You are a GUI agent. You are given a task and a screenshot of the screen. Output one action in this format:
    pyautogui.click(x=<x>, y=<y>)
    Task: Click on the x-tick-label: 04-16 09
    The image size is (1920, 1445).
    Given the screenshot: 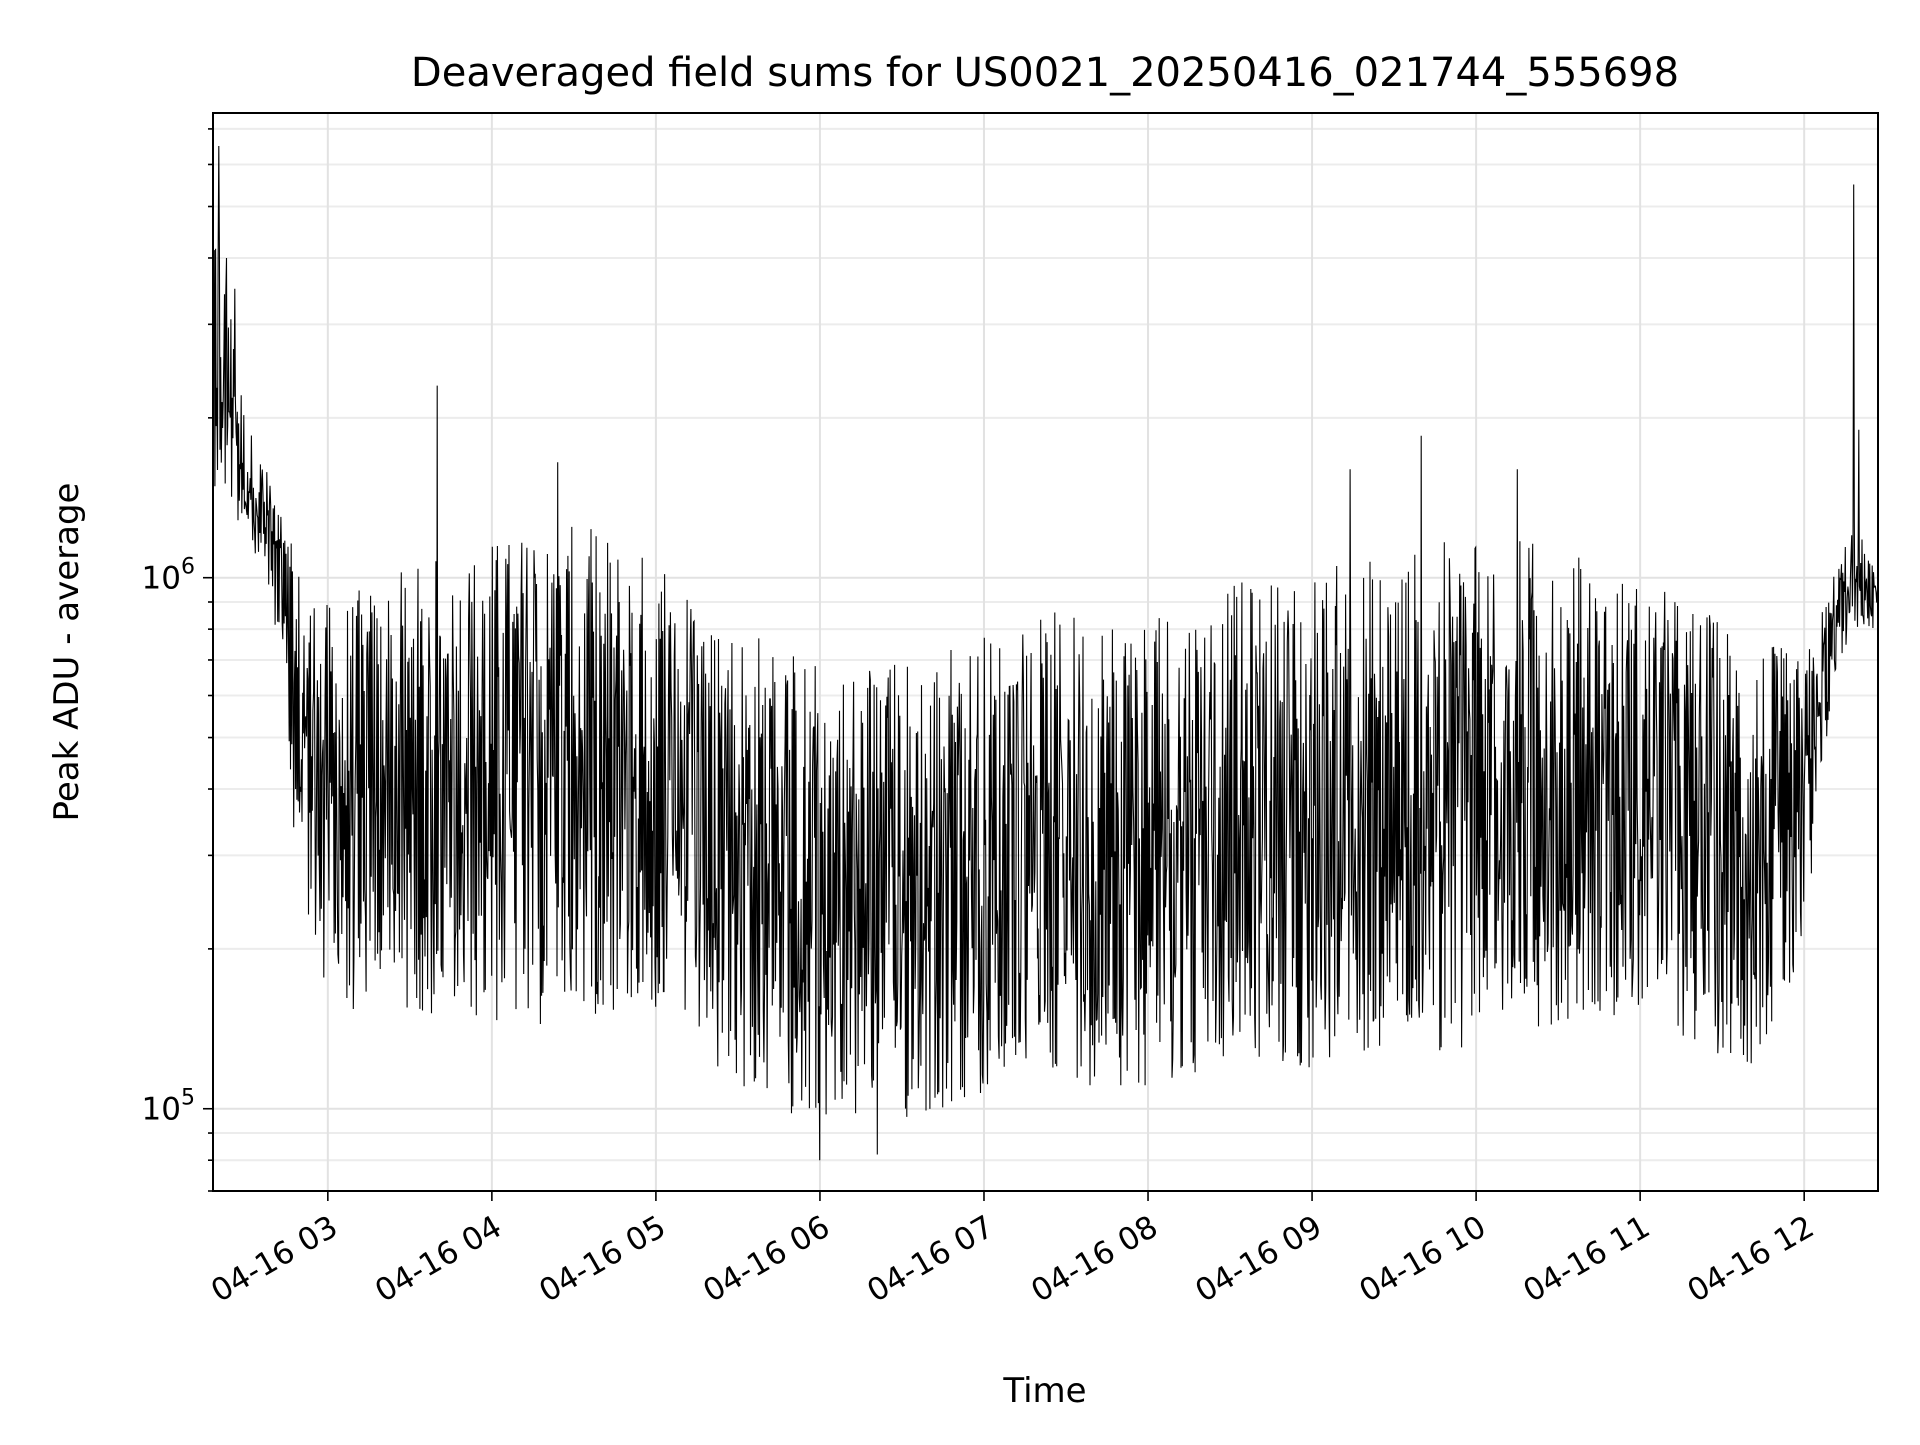 What is the action you would take?
    pyautogui.click(x=1258, y=1259)
    